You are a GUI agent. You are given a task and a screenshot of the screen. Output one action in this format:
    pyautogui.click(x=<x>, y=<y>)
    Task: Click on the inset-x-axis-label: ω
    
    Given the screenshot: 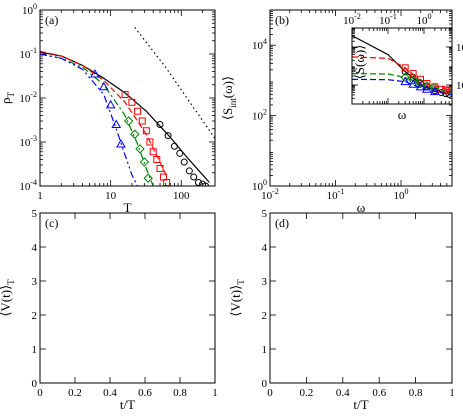 What is the action you would take?
    pyautogui.click(x=402, y=114)
    